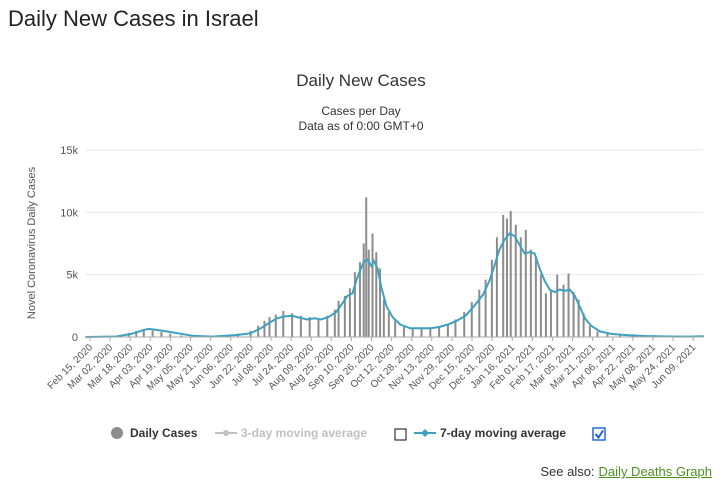 This screenshot has height=494, width=726. I want to click on see-also: See also: Daily Deaths Graph, so click(626, 471).